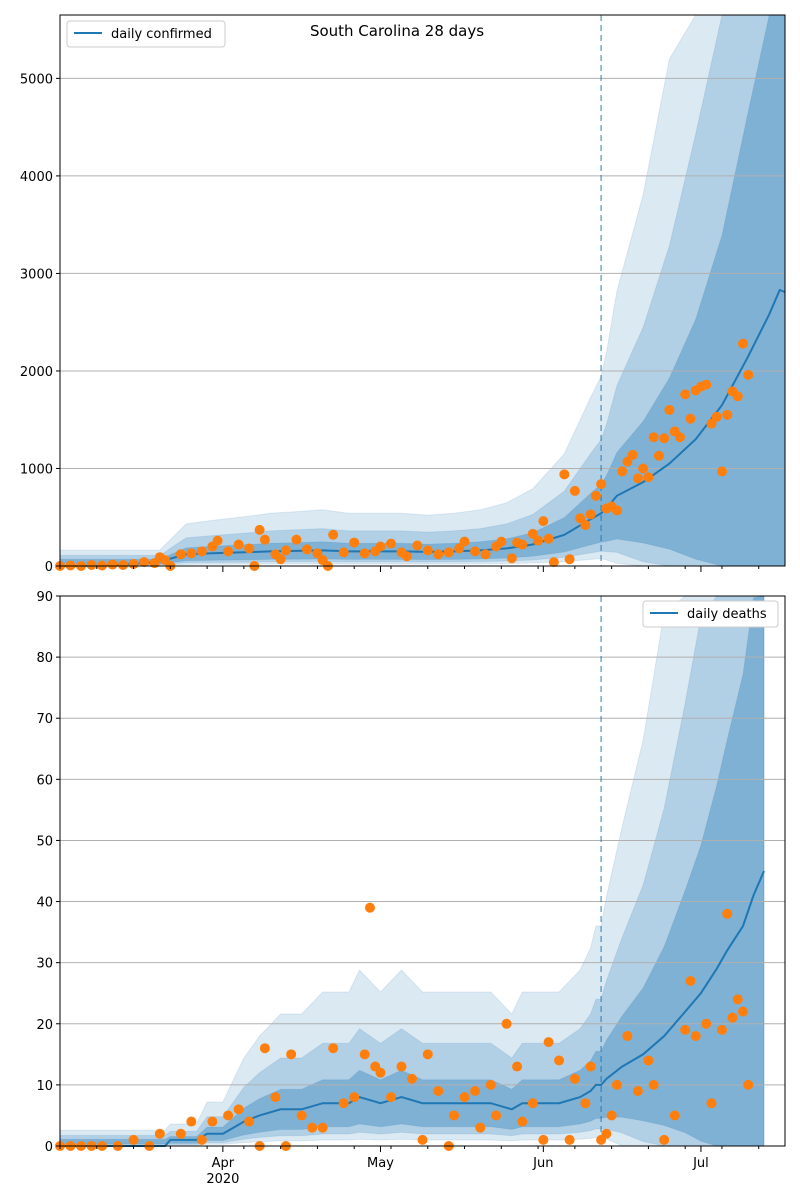 The height and width of the screenshot is (1200, 800). Describe the element at coordinates (700, 1163) in the screenshot. I see `x-tick-label: Jul` at that location.